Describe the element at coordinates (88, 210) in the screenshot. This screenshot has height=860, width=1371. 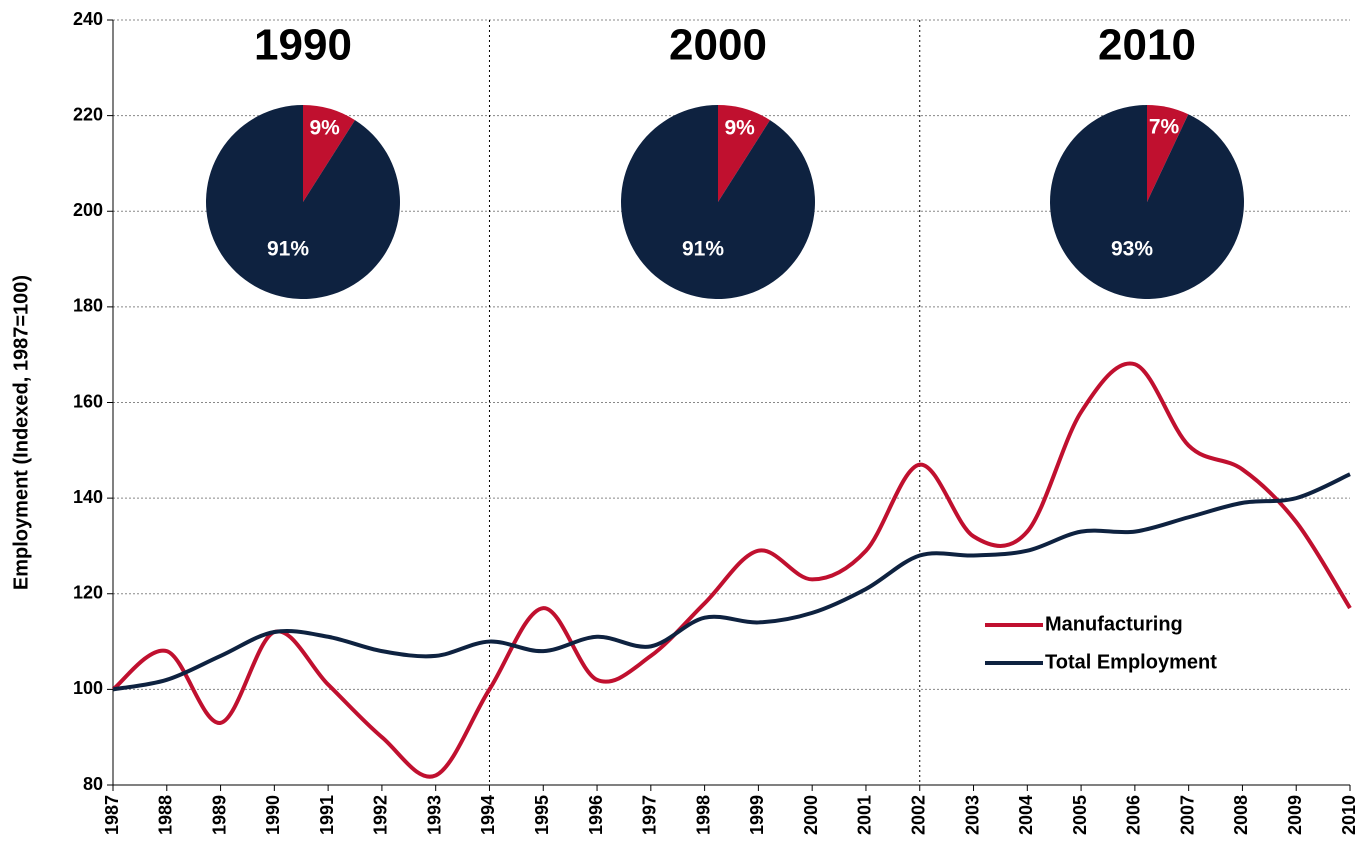
I see `y-tick-label: 200` at that location.